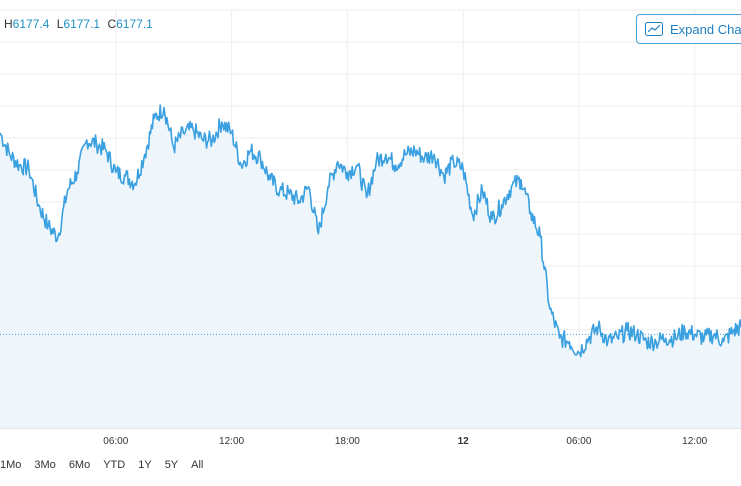  I want to click on ohlc-readout: H6177.4 L6177.1 C6177.1, so click(76, 24).